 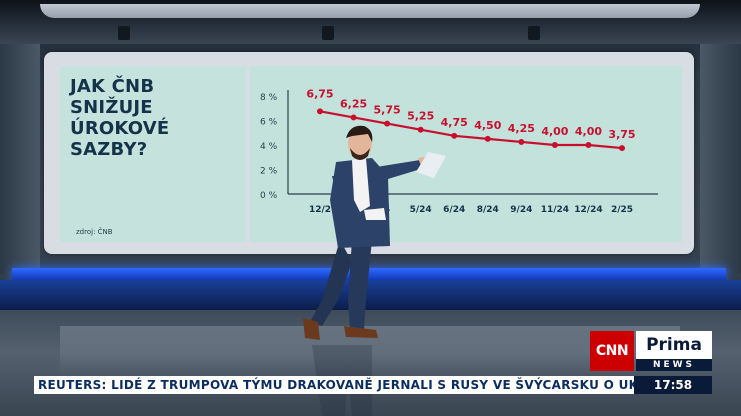 I want to click on y-tick-label: 8 %, so click(x=269, y=98).